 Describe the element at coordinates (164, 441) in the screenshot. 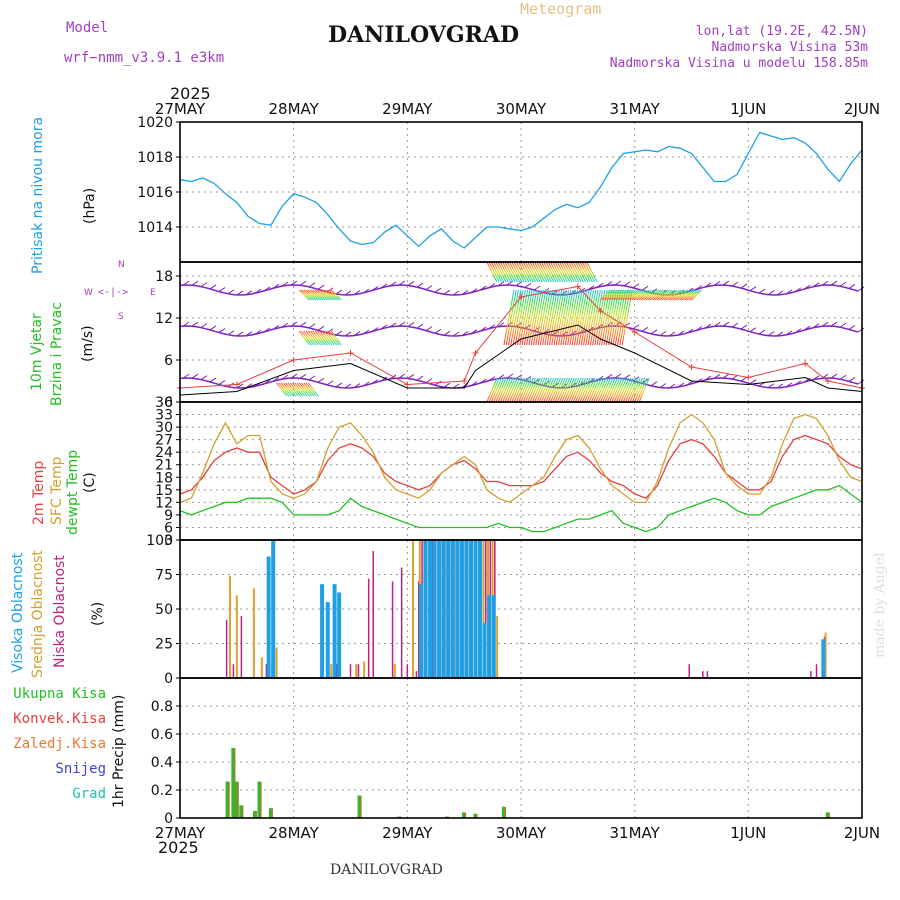

I see `y-tick-label: 27` at that location.